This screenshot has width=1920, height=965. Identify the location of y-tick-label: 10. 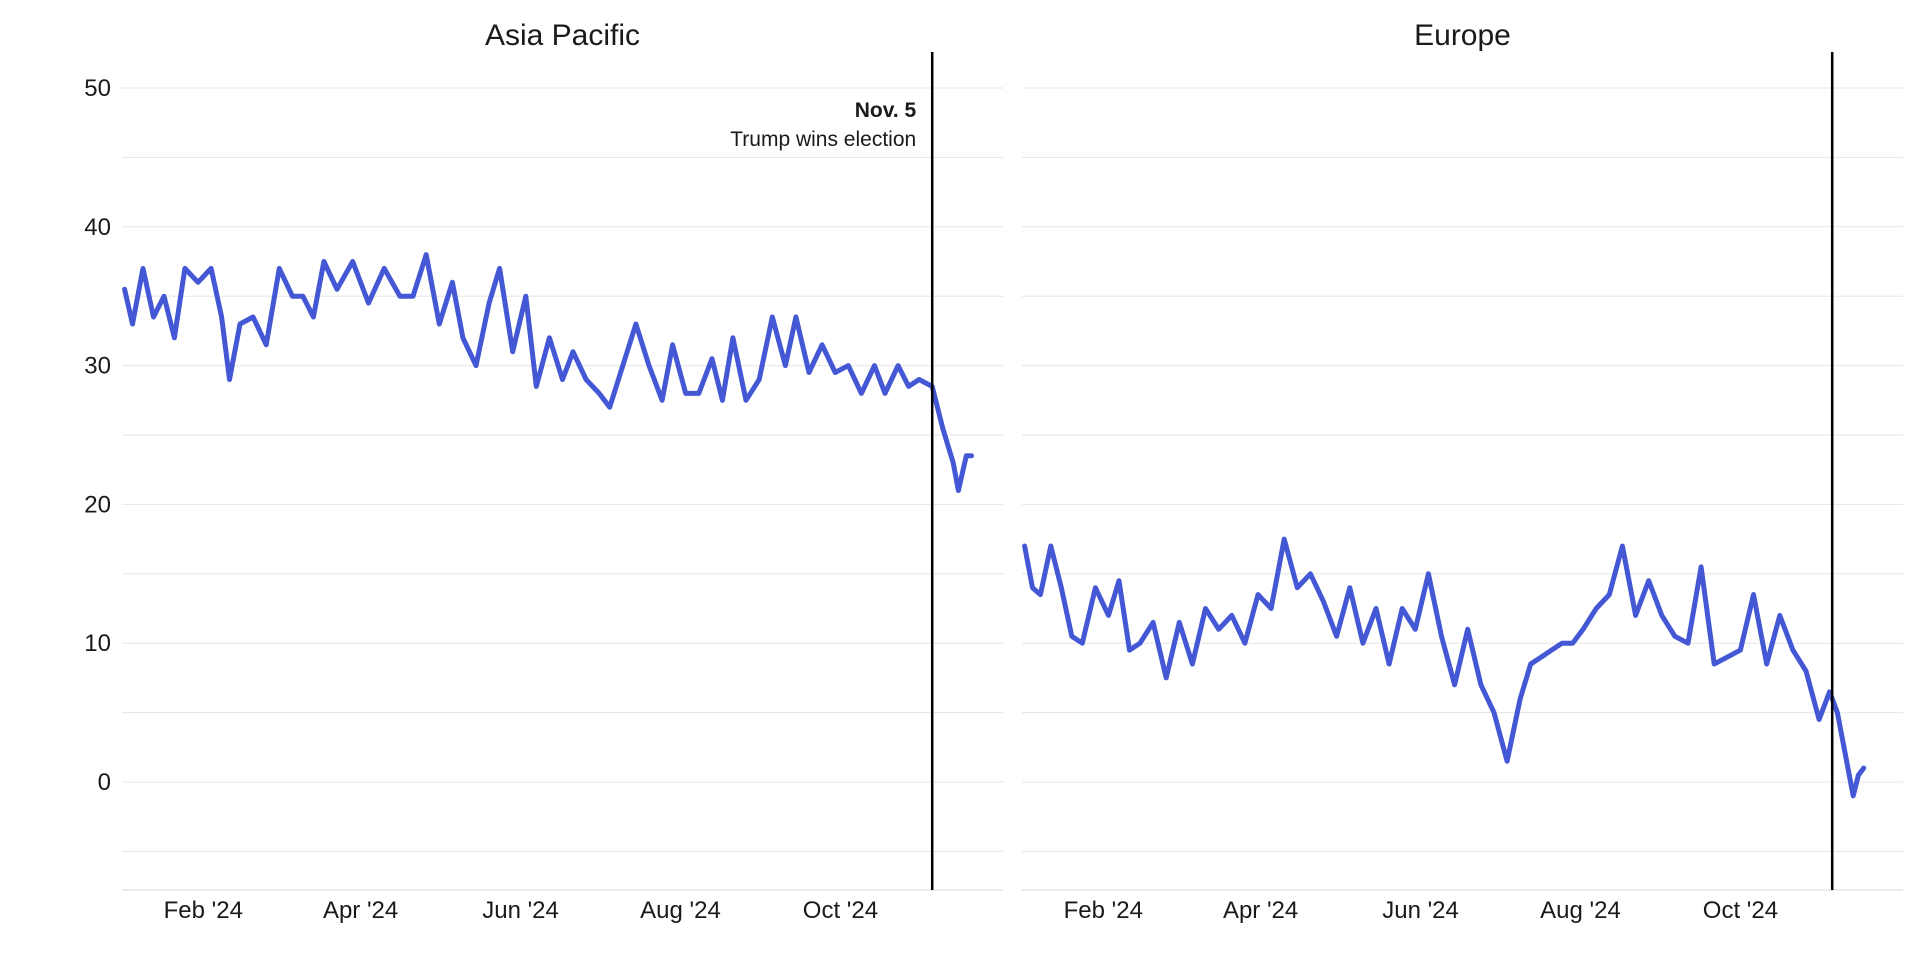
(97, 643).